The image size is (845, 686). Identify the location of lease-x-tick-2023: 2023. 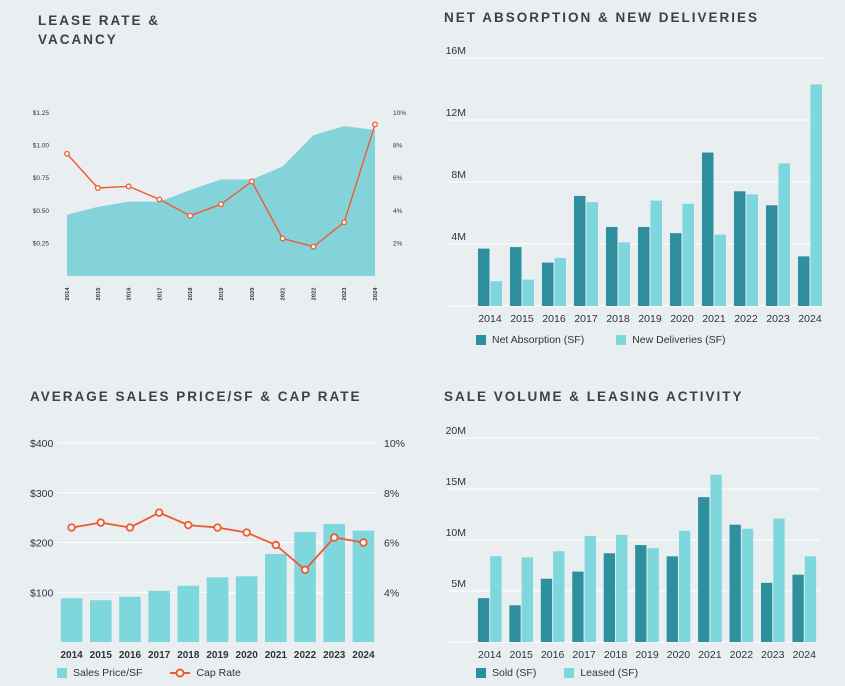
(345, 294).